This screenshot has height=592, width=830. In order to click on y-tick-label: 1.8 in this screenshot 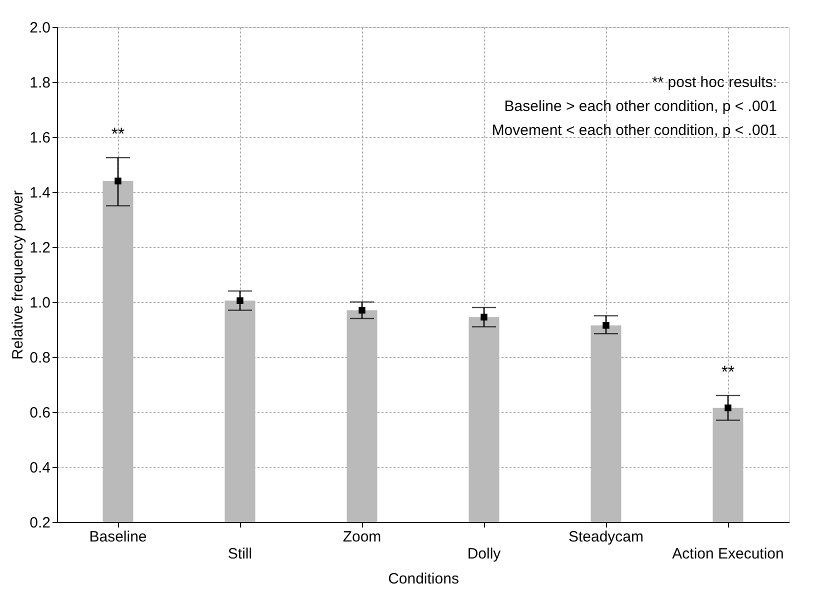, I will do `click(40, 83)`.